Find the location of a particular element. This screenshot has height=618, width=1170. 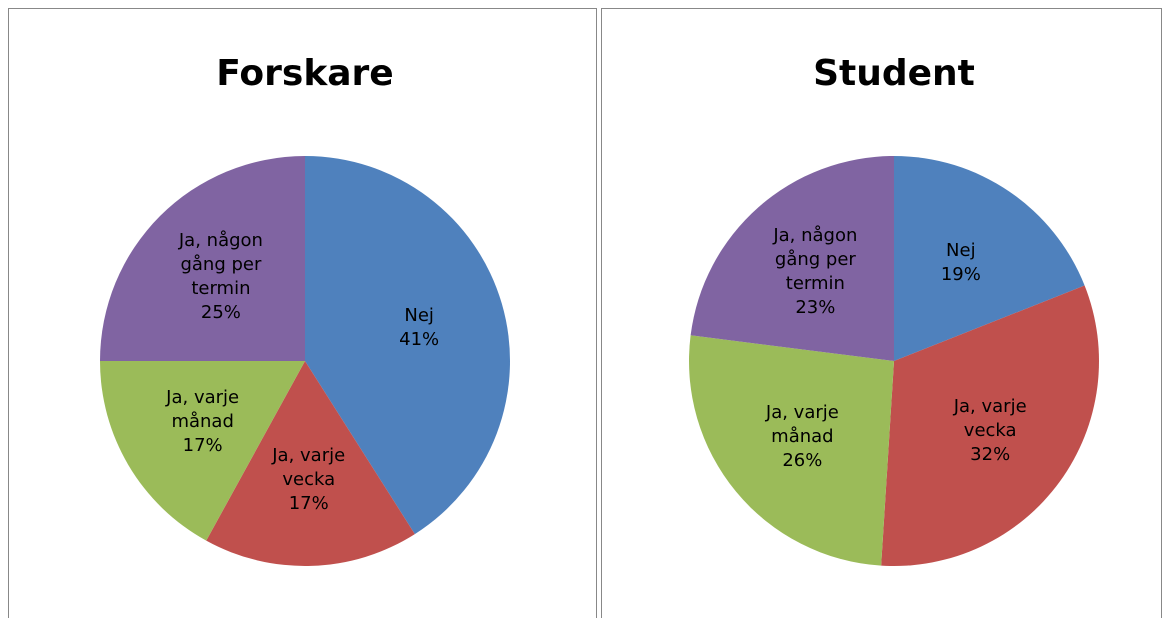

slice-label-box: Nej 41% is located at coordinates (419, 328).